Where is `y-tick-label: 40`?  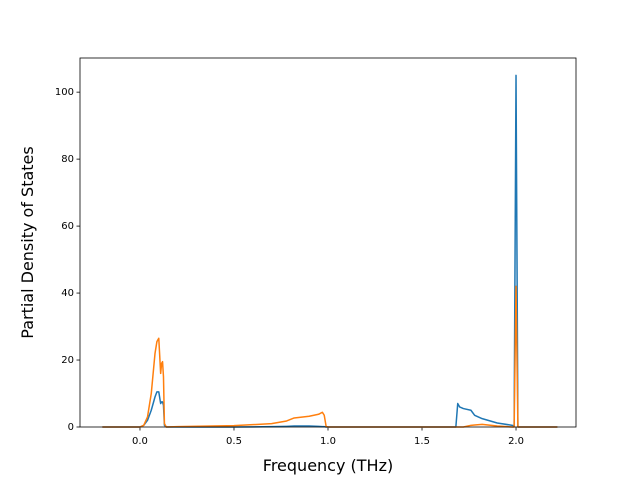 y-tick-label: 40 is located at coordinates (67, 293).